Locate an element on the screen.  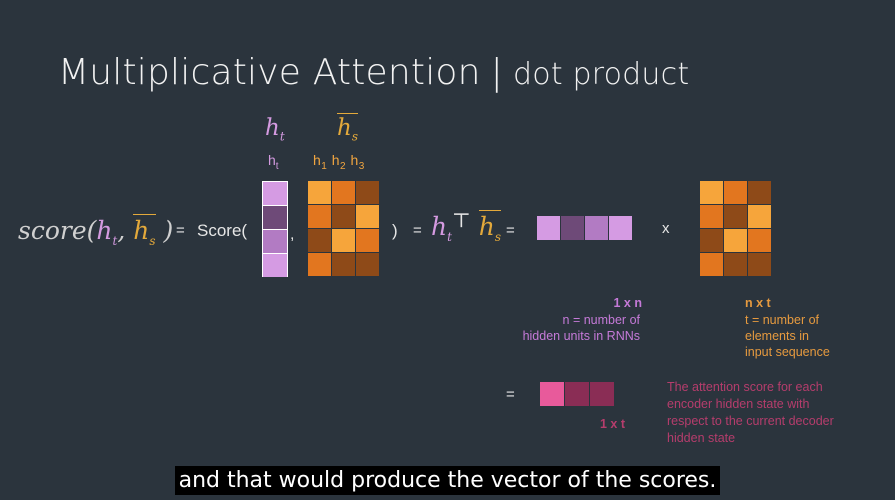
multiply-sign: x is located at coordinates (666, 228).